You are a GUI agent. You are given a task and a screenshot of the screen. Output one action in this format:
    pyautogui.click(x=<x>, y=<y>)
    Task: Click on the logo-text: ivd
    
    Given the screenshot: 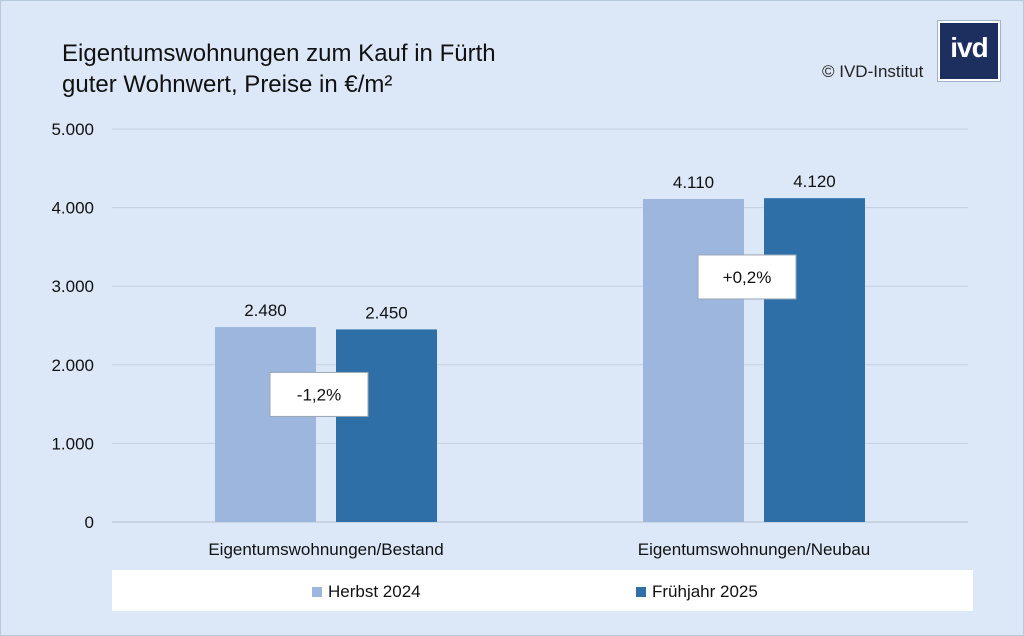 What is the action you would take?
    pyautogui.click(x=969, y=47)
    